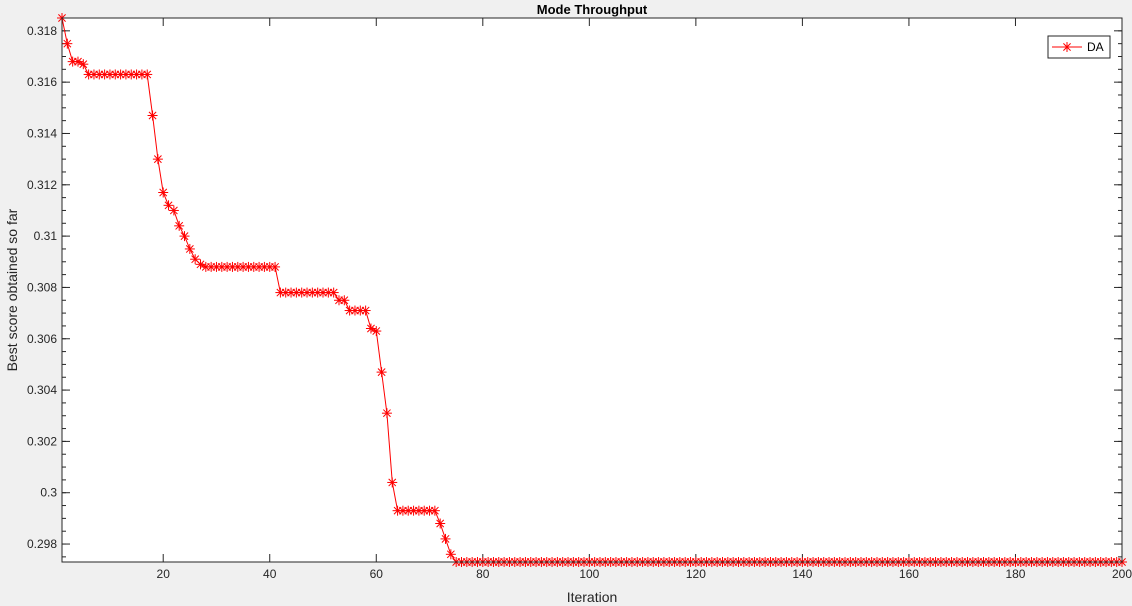  I want to click on x-tick-label: 200, so click(1122, 574).